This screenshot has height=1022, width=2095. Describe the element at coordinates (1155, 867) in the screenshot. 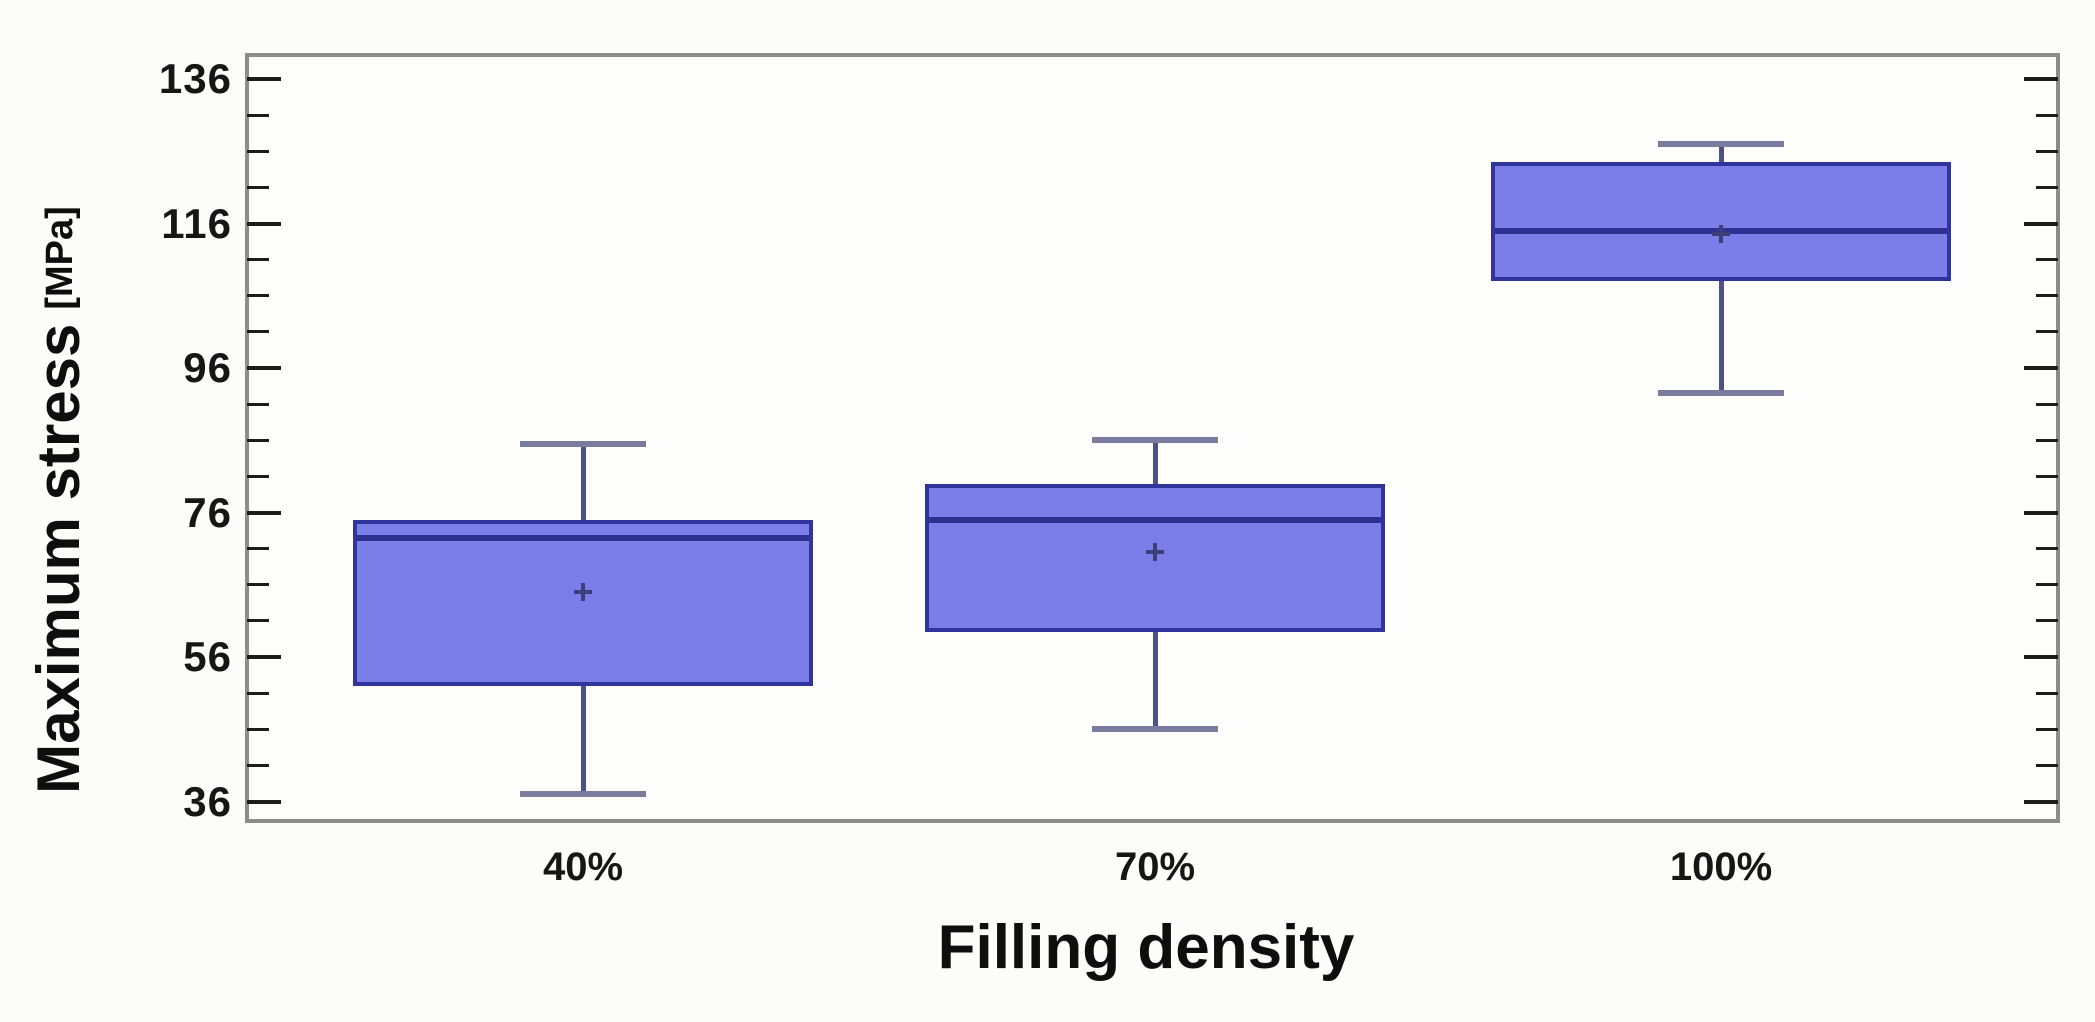

I see `x-category-label: 70%` at that location.